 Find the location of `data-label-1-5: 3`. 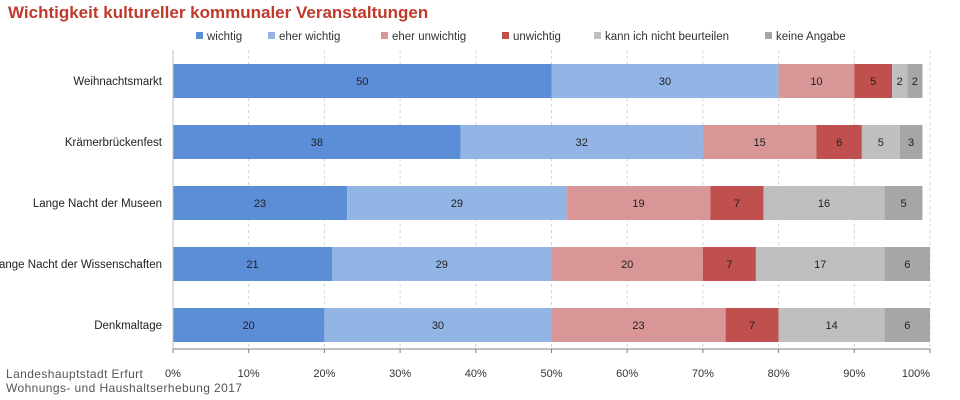

data-label-1-5: 3 is located at coordinates (911, 143).